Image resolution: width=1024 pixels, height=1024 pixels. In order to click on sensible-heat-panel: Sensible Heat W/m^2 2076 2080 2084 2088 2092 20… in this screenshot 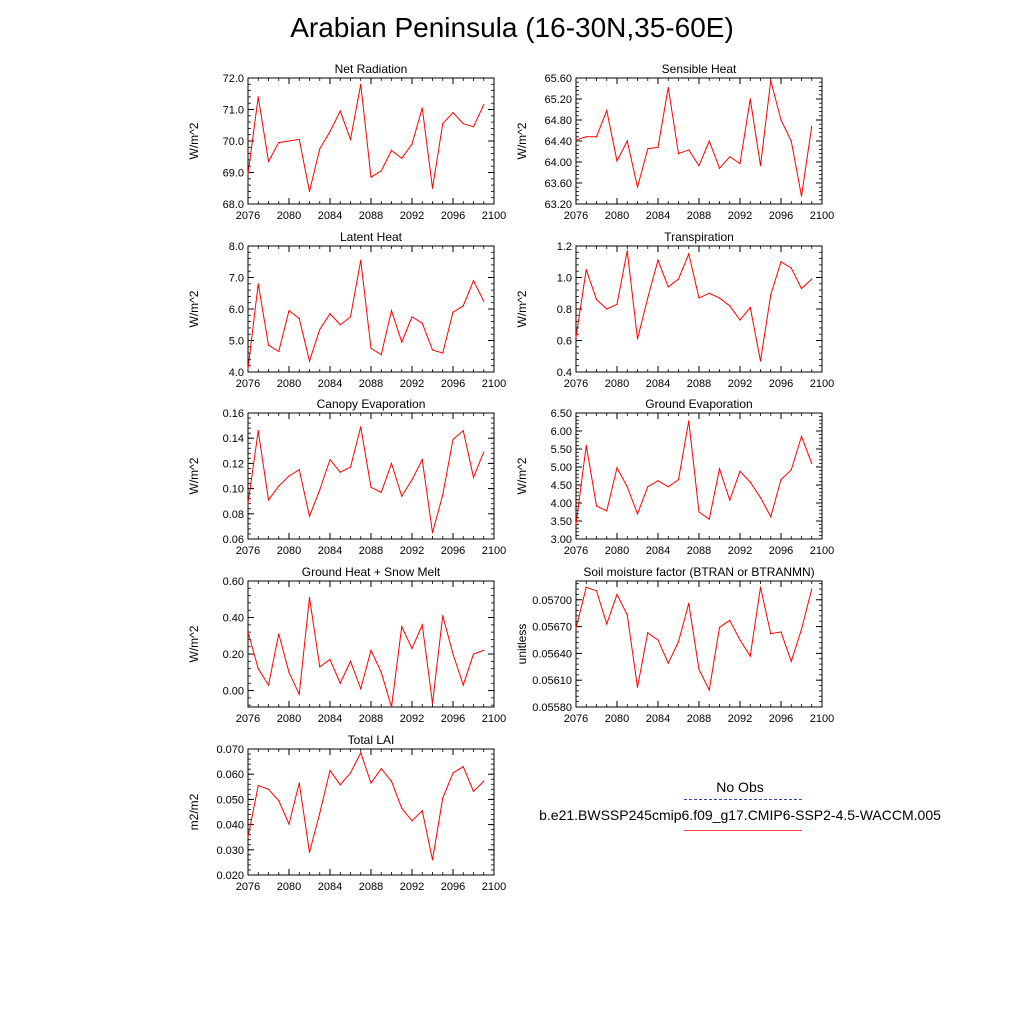, I will do `click(674, 142)`.